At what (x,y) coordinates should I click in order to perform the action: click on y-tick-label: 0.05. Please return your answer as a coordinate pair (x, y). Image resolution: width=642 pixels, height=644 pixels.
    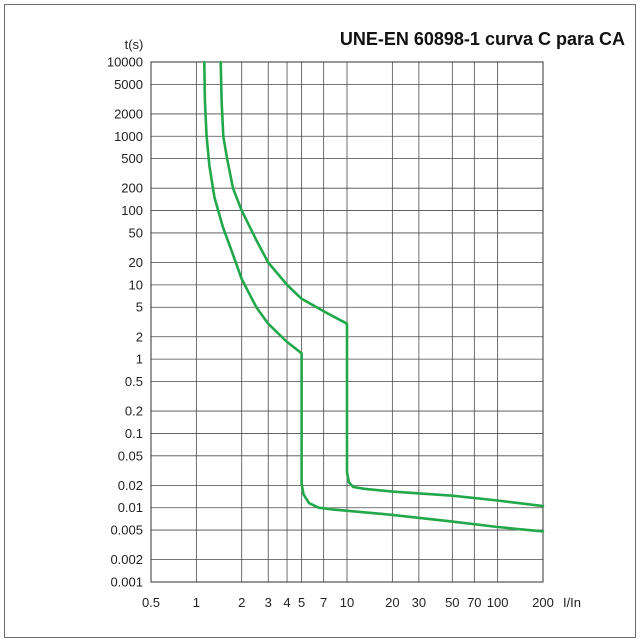
    Looking at the image, I should click on (130, 455).